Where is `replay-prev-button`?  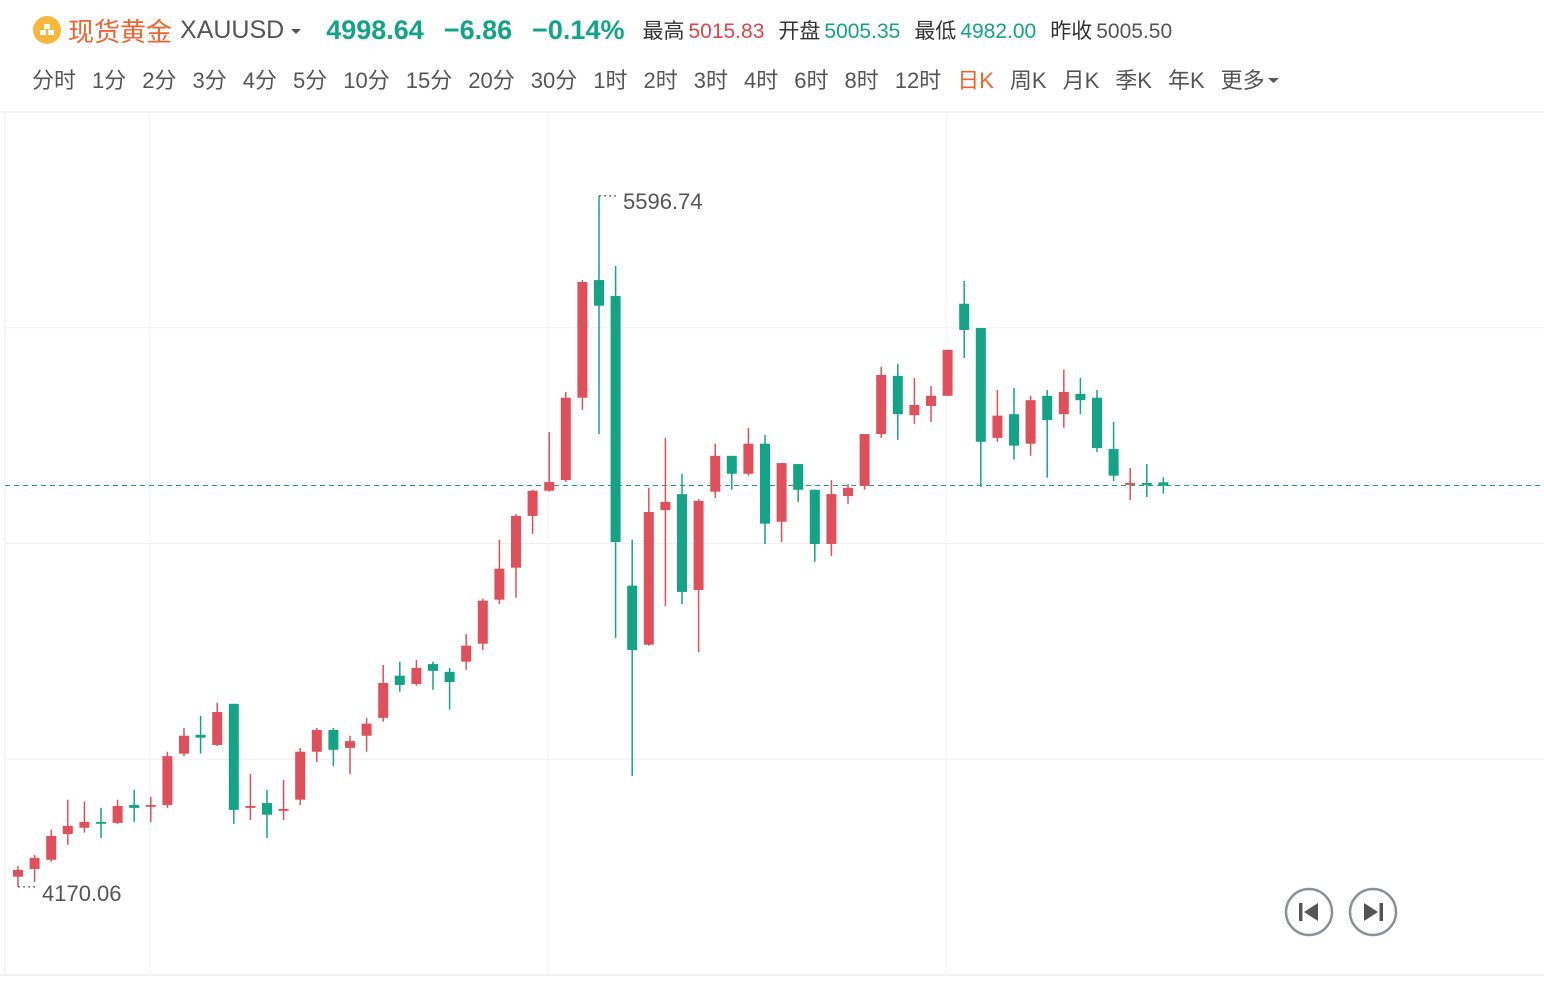
replay-prev-button is located at coordinates (1309, 912).